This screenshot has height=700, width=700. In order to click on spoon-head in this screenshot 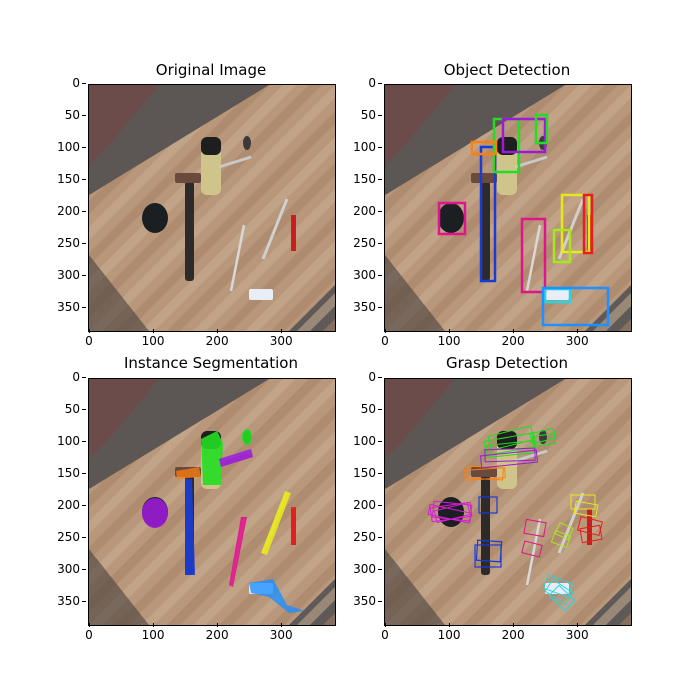, I will do `click(247, 143)`.